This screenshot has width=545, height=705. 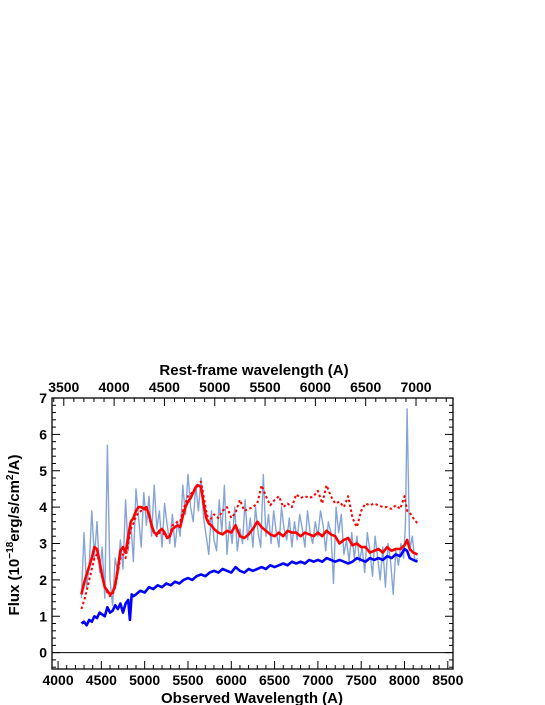 What do you see at coordinates (43, 616) in the screenshot?
I see `y-tick-label: 1` at bounding box center [43, 616].